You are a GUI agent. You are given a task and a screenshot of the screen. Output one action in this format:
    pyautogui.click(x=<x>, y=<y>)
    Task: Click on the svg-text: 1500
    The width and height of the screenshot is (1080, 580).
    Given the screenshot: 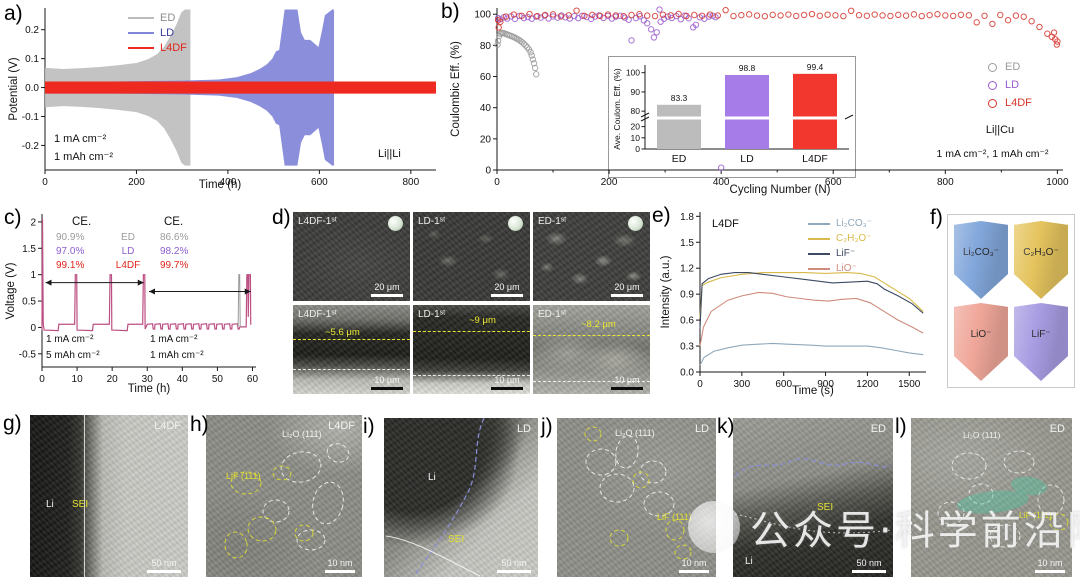 What is the action you would take?
    pyautogui.click(x=909, y=384)
    